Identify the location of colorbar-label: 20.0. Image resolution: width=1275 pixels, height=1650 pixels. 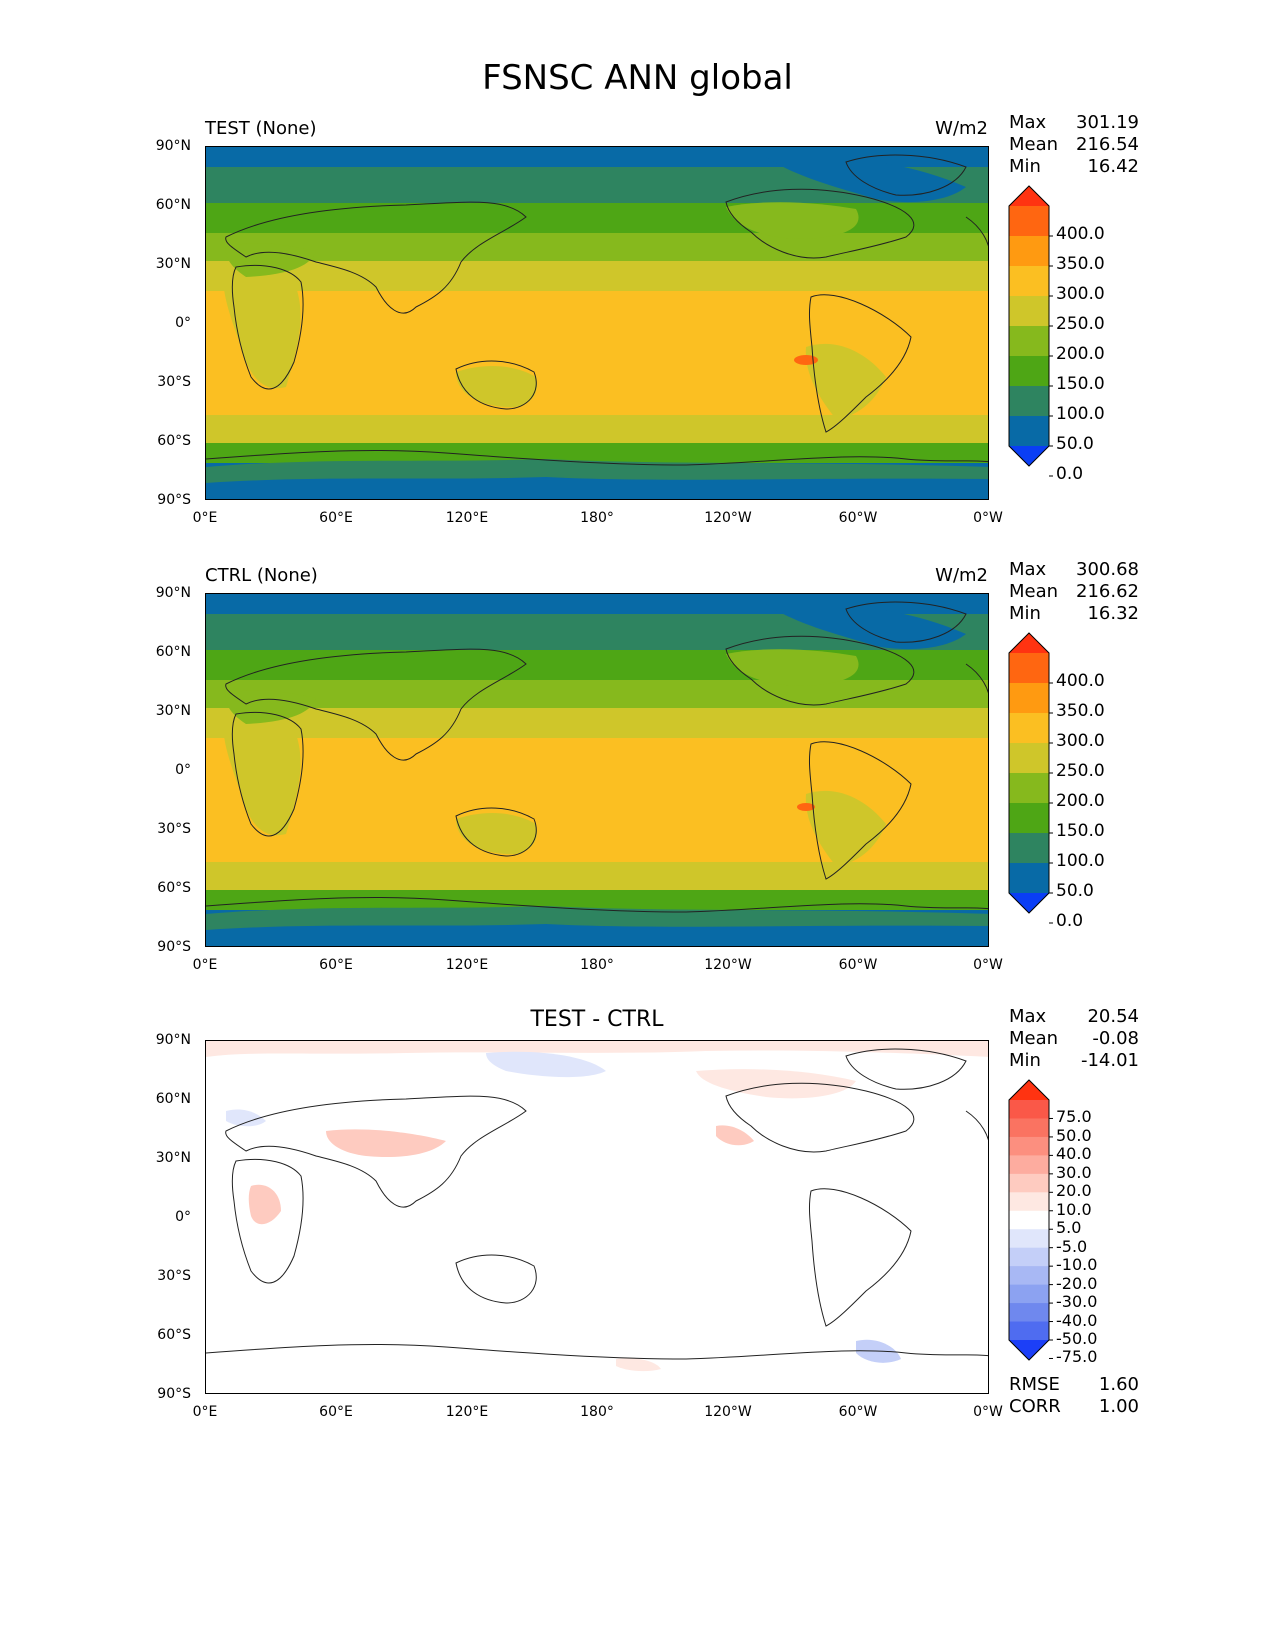
(1074, 1191).